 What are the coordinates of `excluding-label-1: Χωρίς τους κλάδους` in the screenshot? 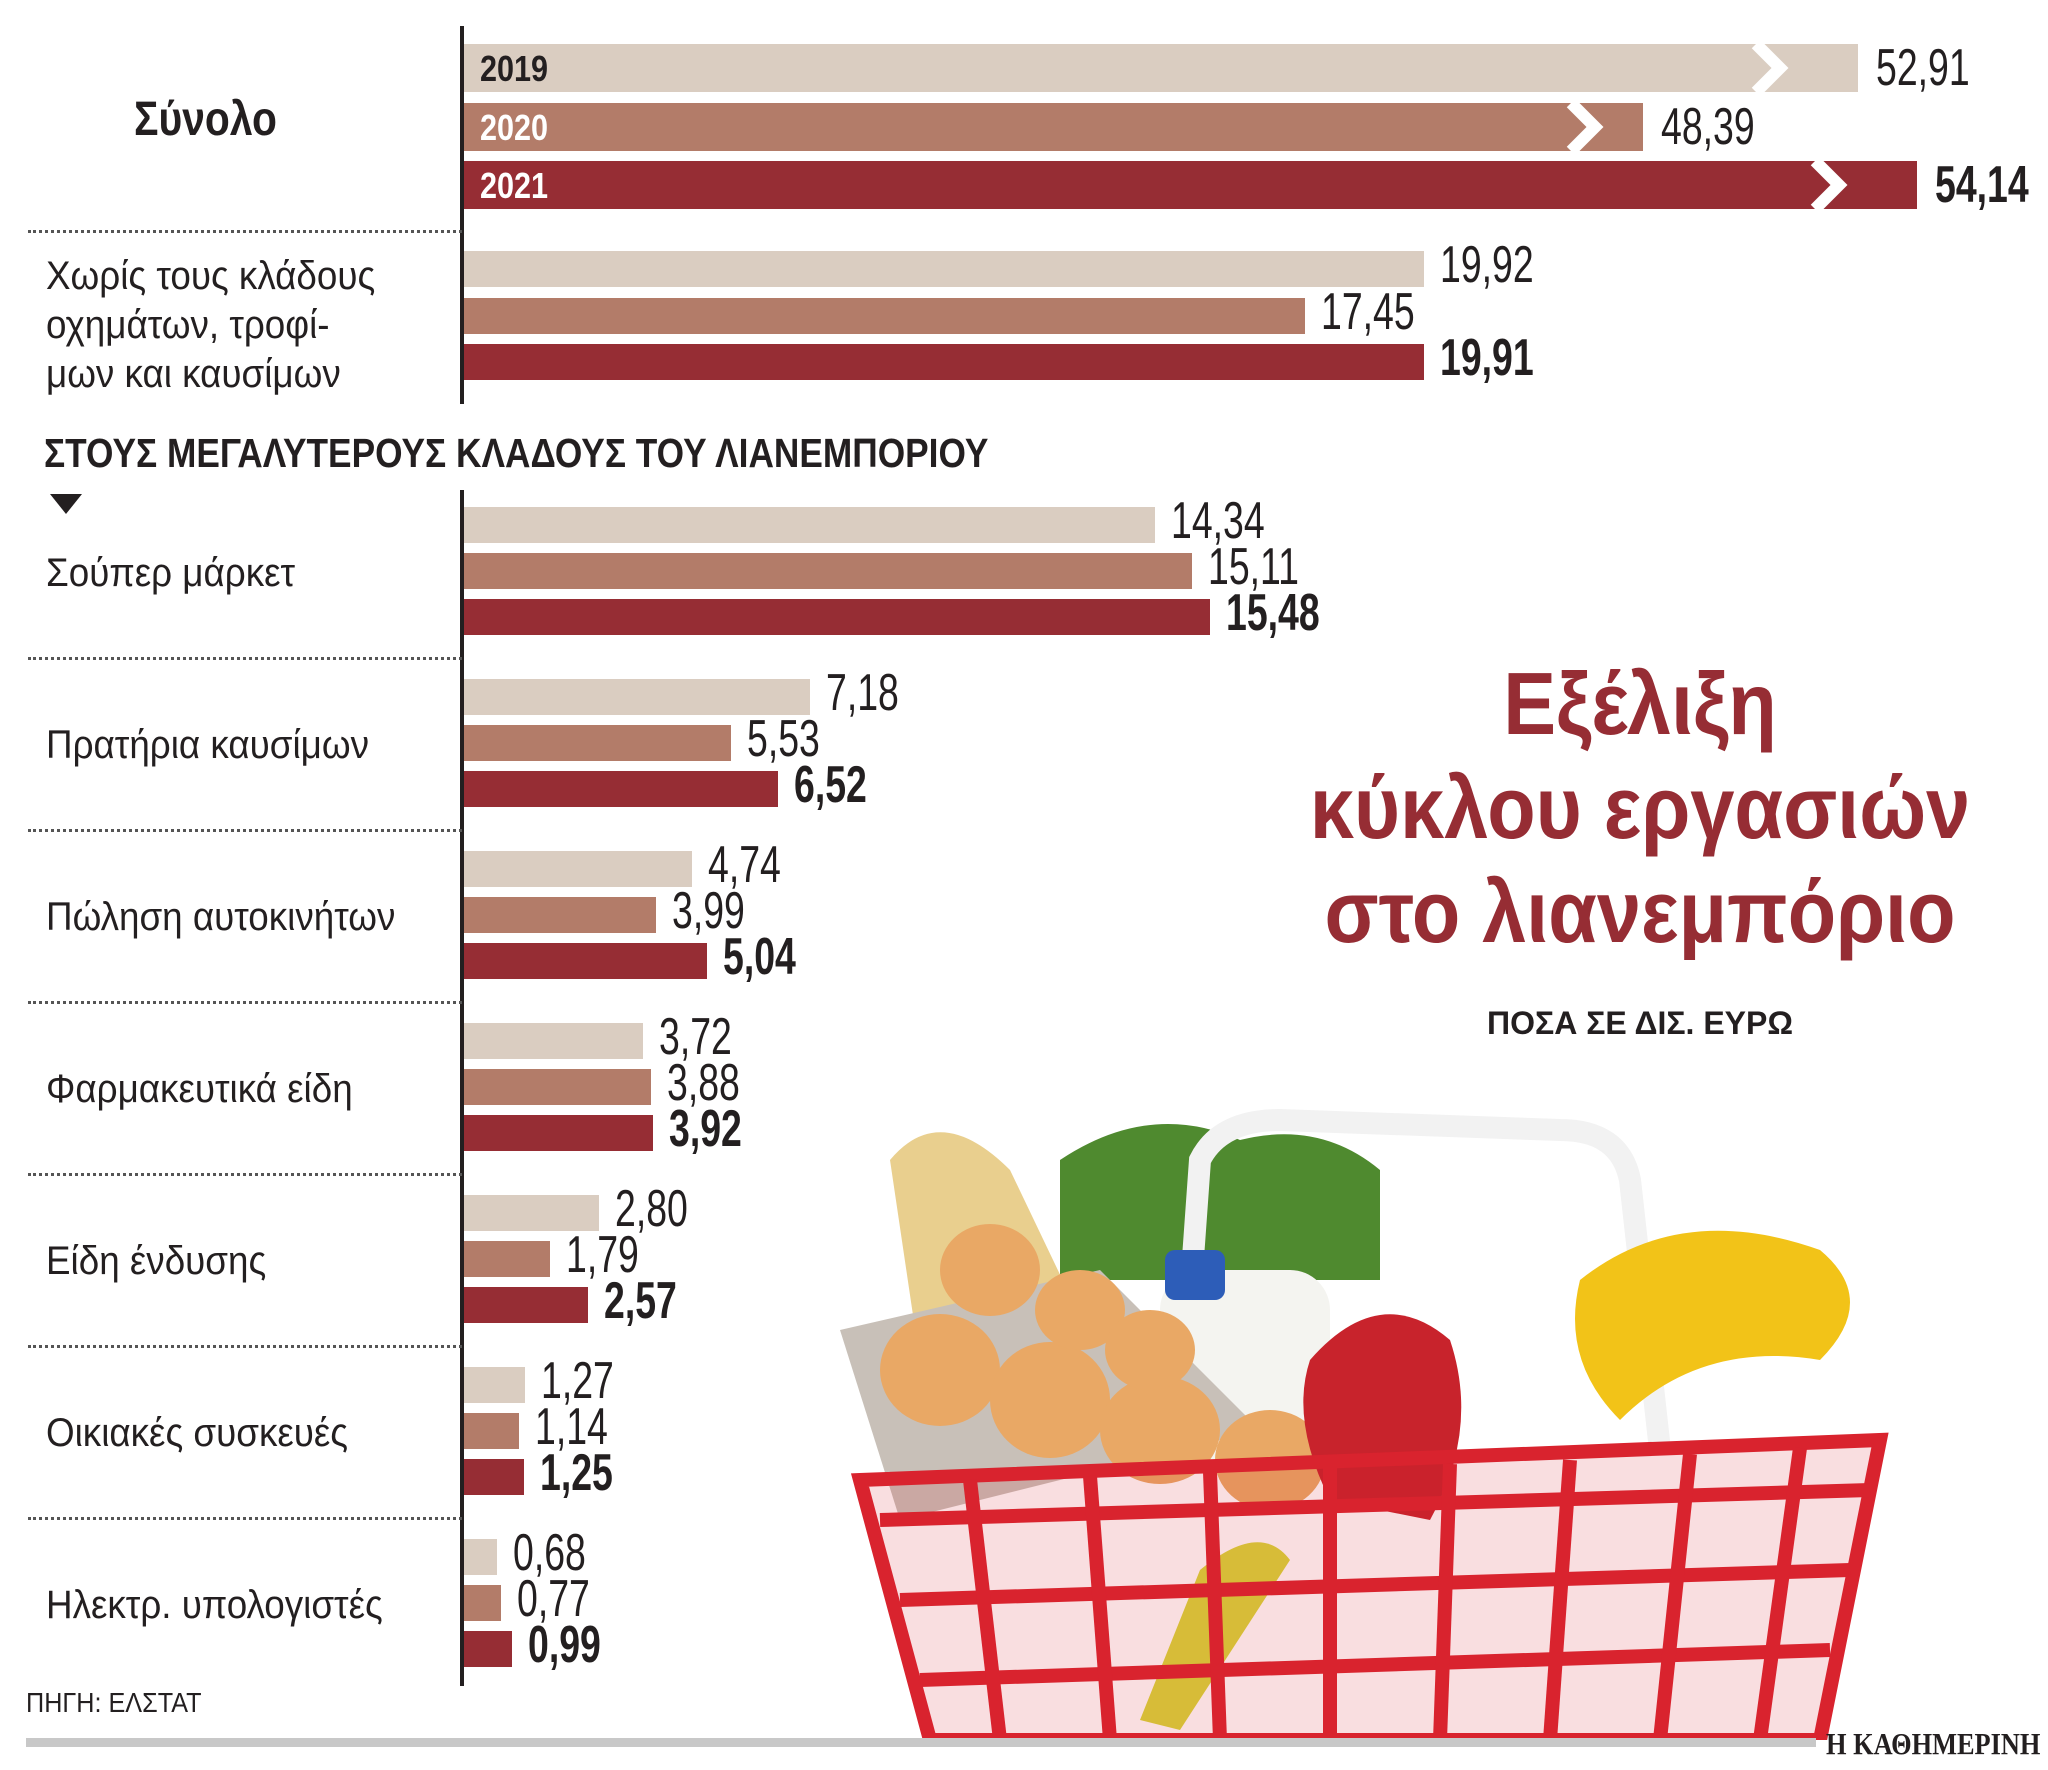 It's located at (211, 276).